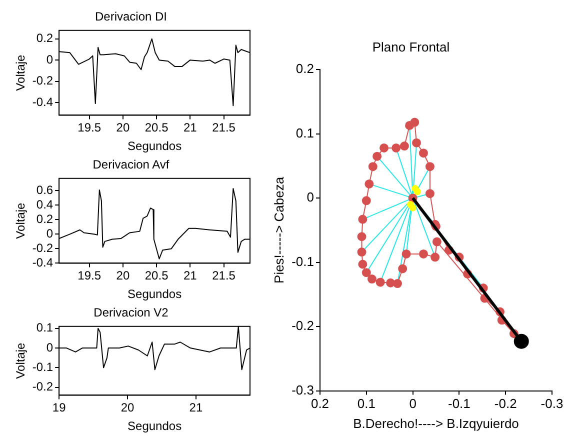 This screenshot has width=568, height=440. What do you see at coordinates (320, 404) in the screenshot?
I see `x-tick-label: 0.2` at bounding box center [320, 404].